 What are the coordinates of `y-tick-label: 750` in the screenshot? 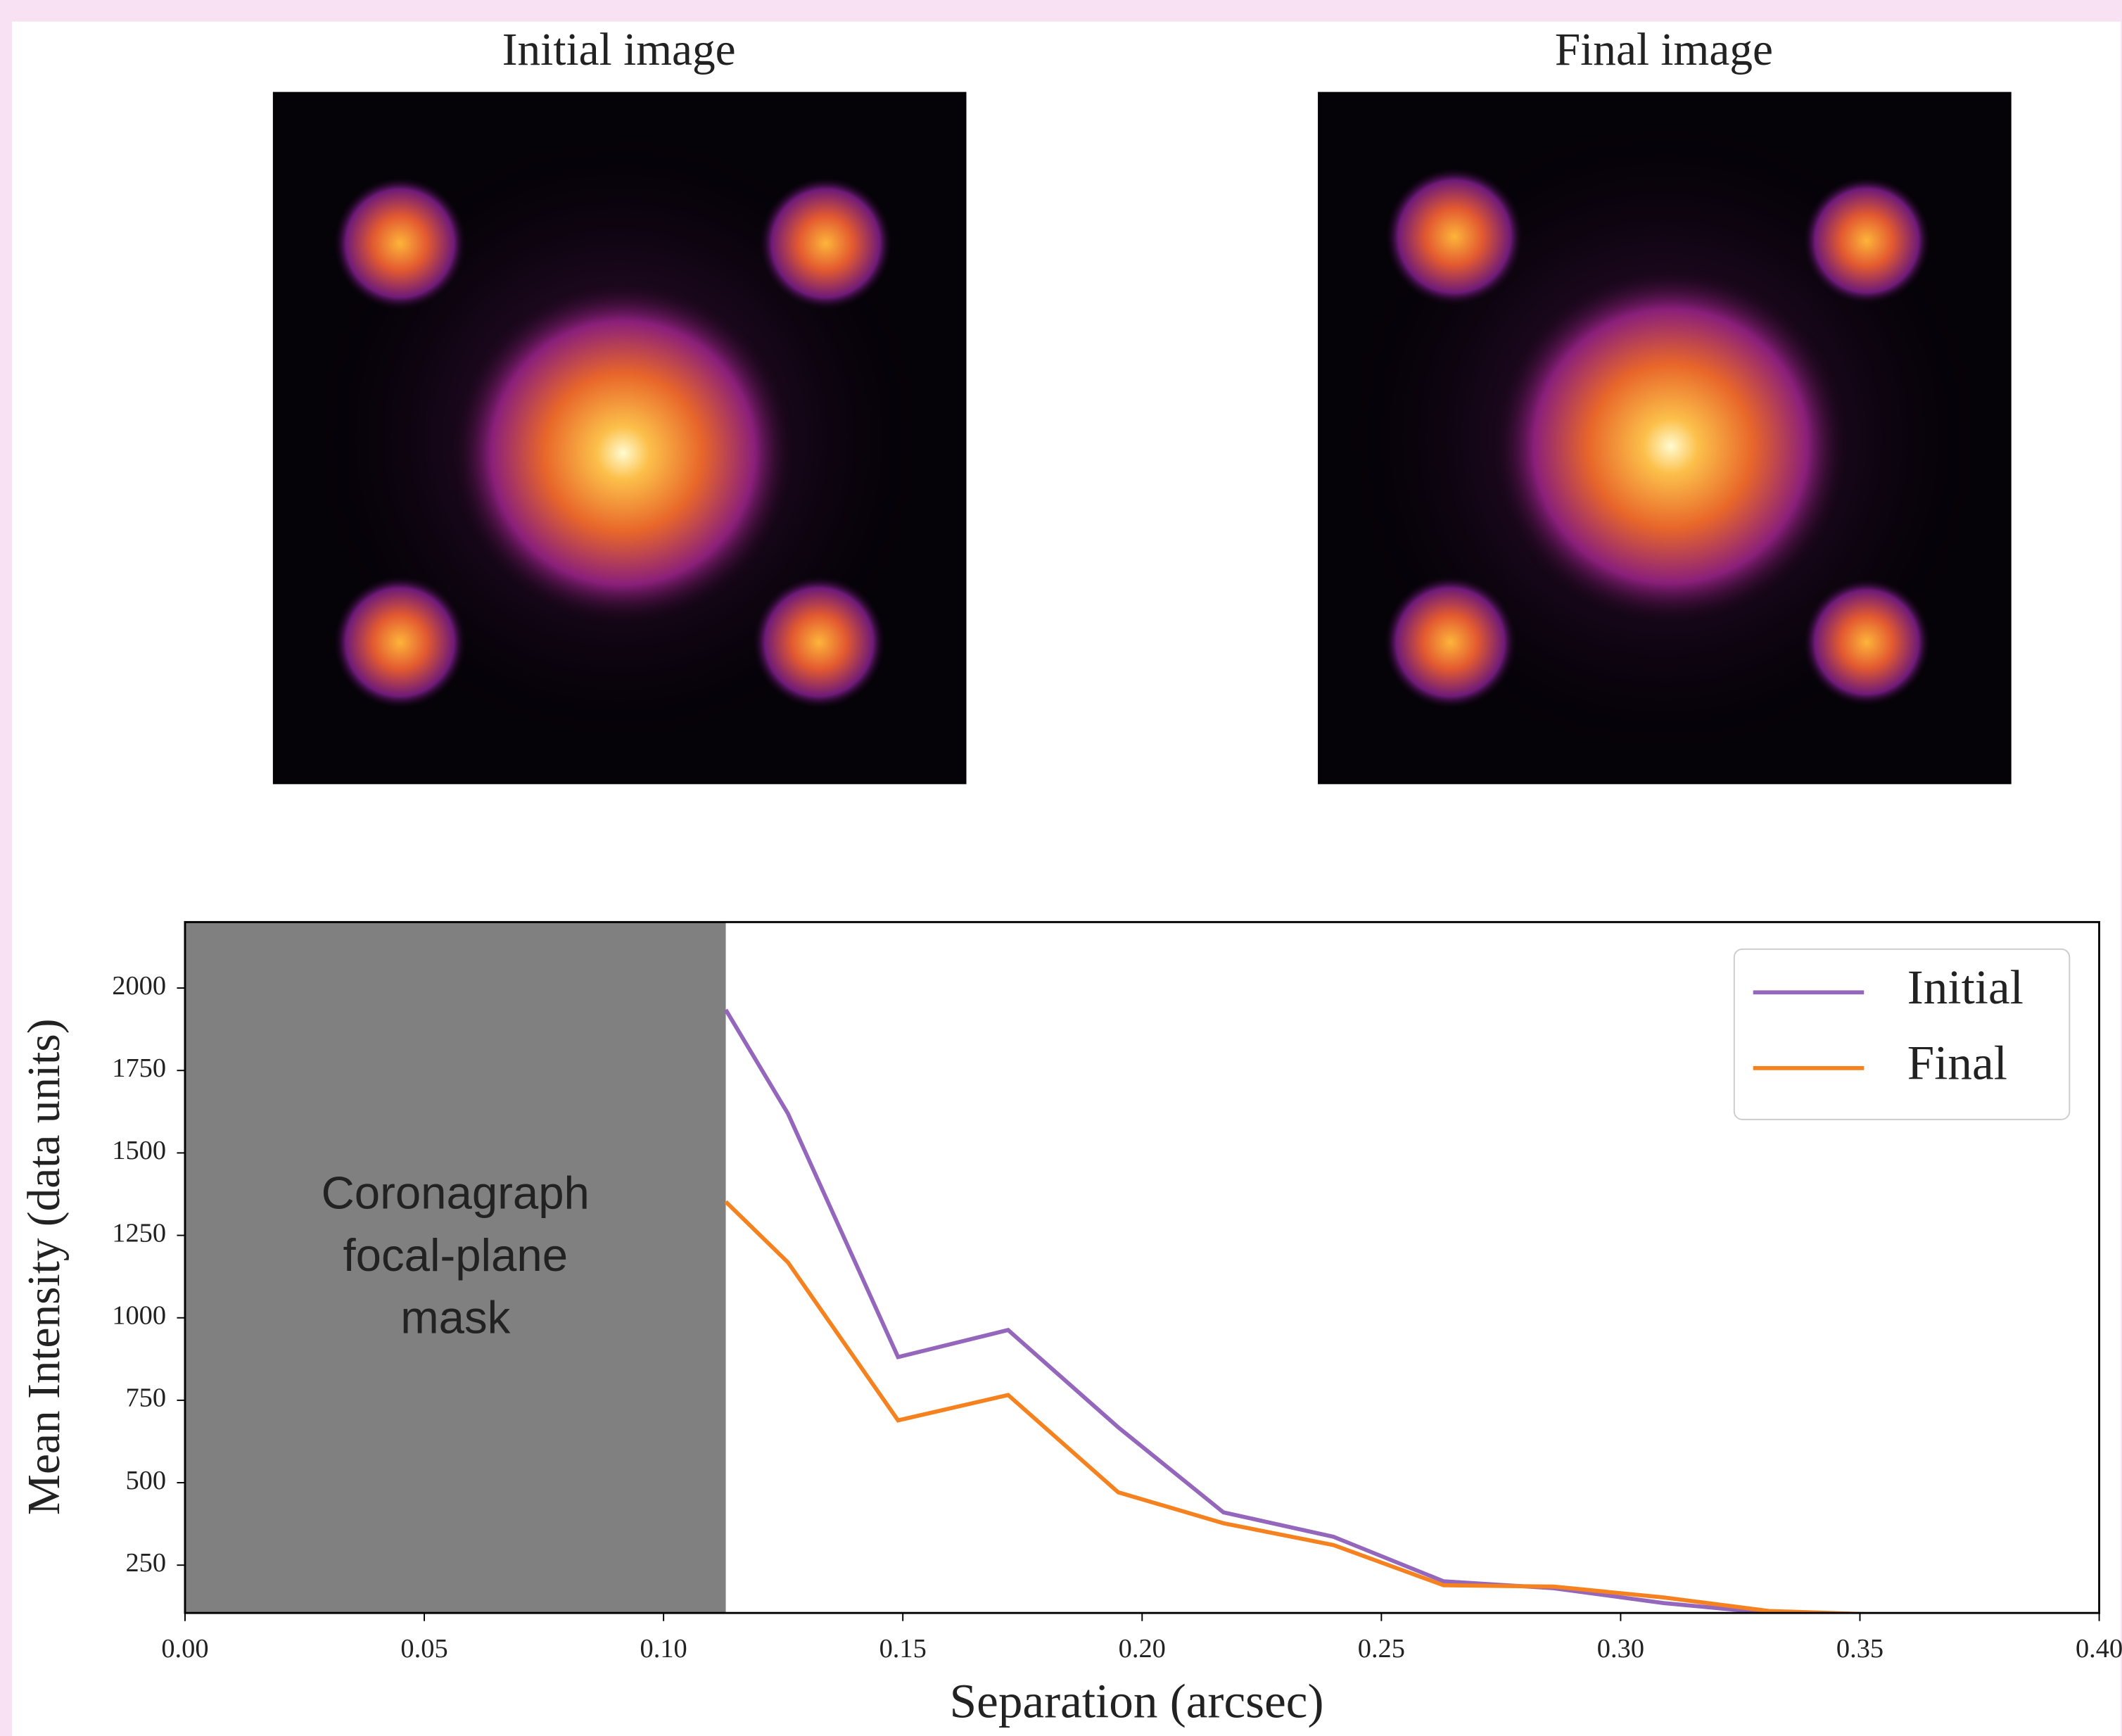 It's located at (145, 1398).